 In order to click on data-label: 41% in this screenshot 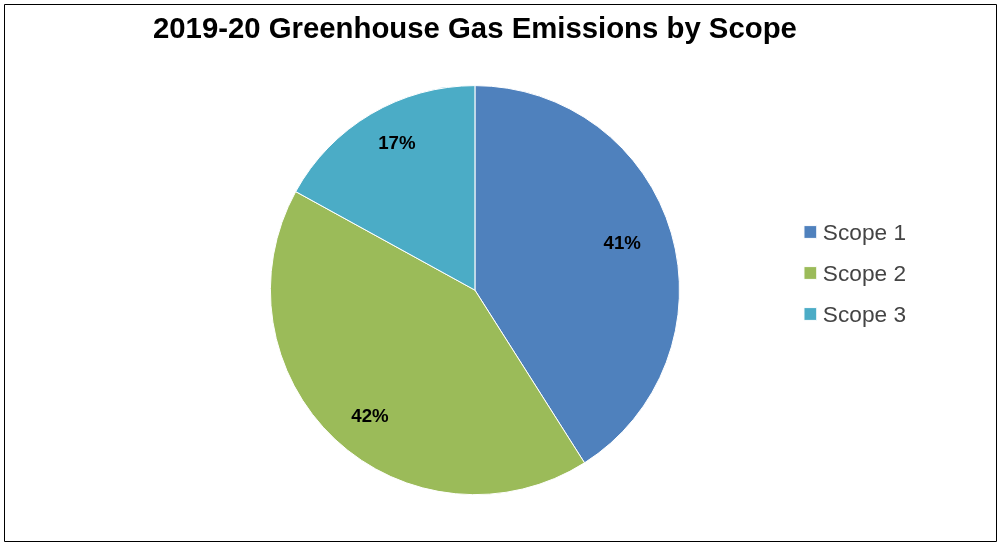, I will do `click(622, 242)`.